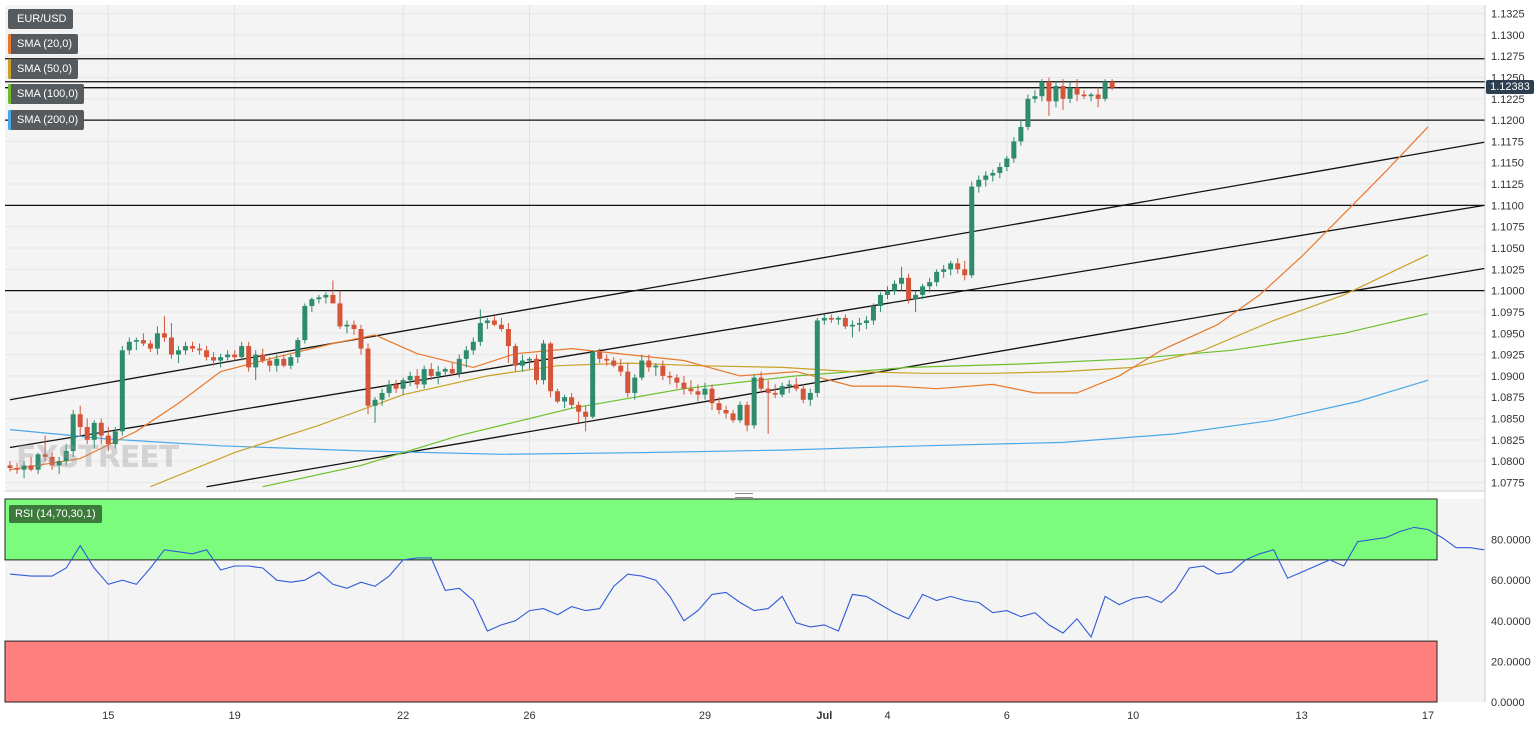  I want to click on rsi-overbought-zone, so click(721, 529).